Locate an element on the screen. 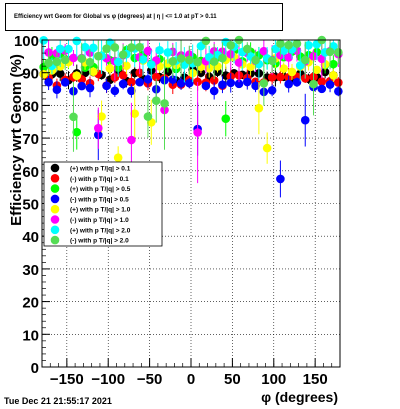  y-tick-label: 10 is located at coordinates (30, 335).